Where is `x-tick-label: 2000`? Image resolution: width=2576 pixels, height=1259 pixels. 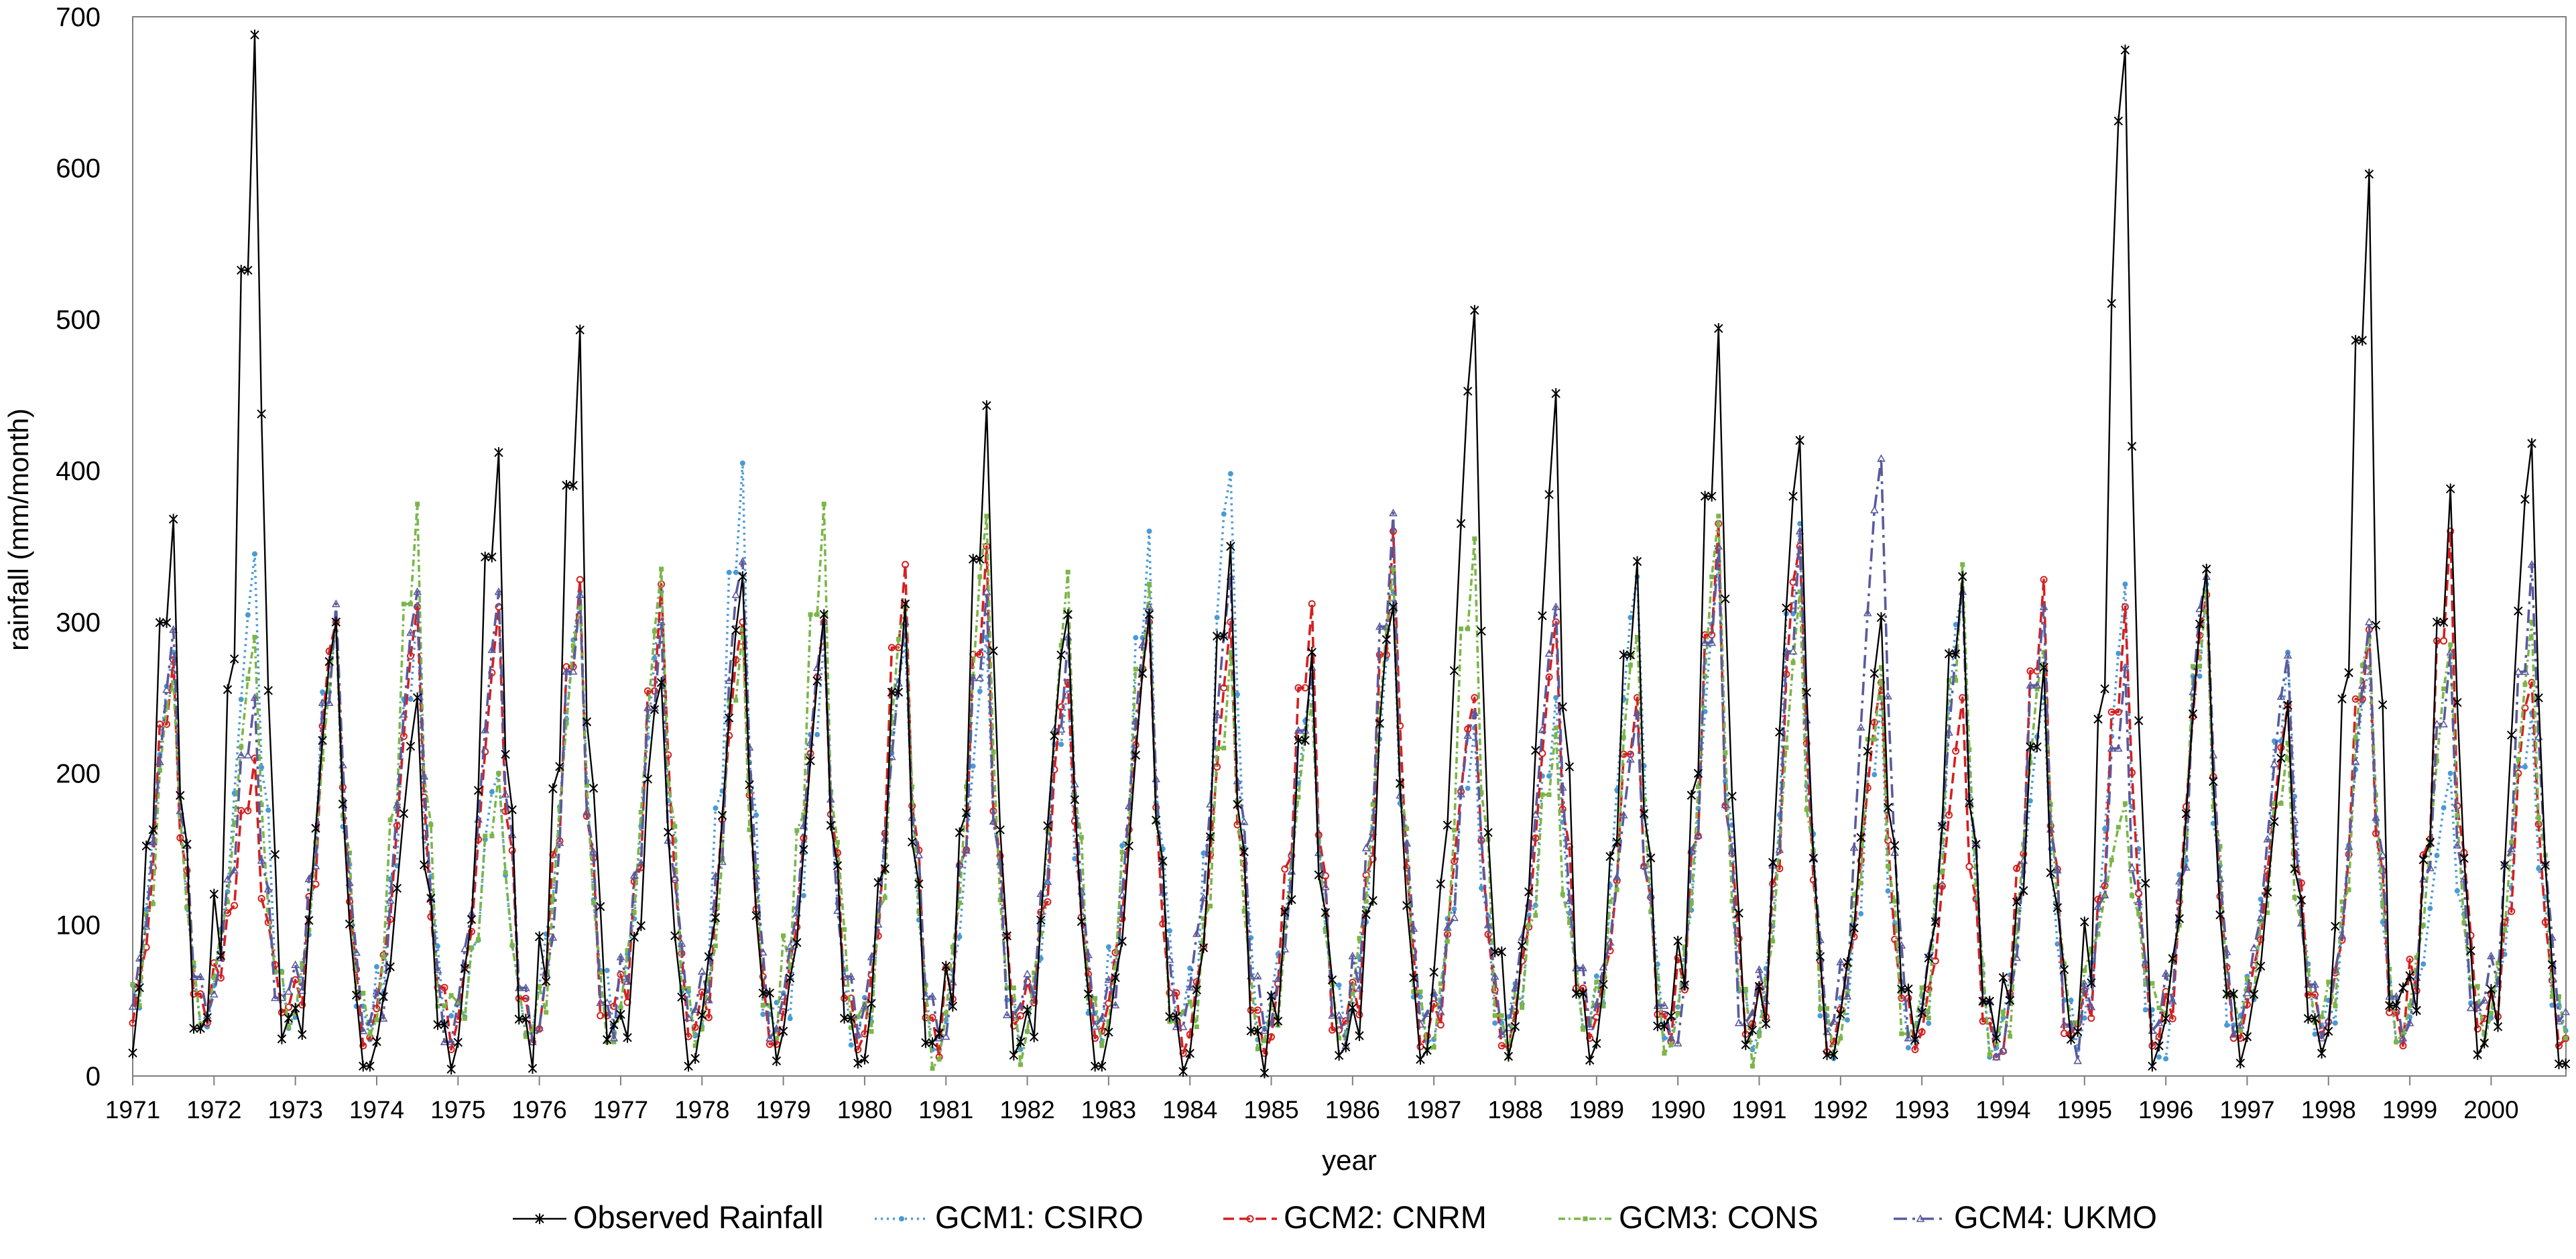
x-tick-label: 2000 is located at coordinates (2491, 1110).